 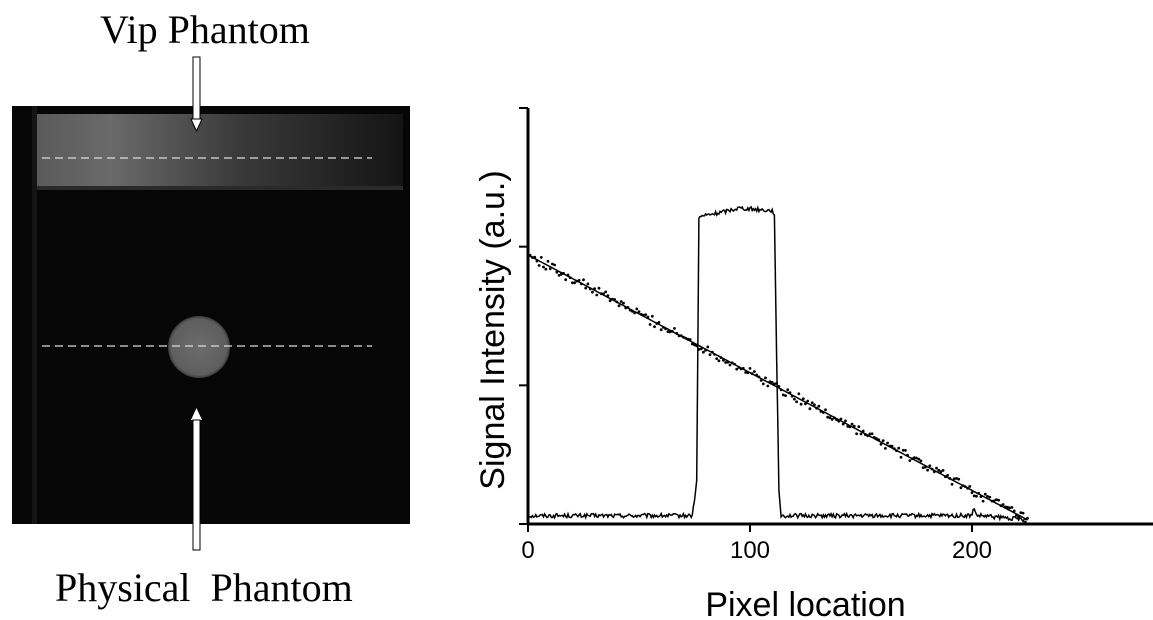 I want to click on vip-phantom-edge, so click(x=220, y=188).